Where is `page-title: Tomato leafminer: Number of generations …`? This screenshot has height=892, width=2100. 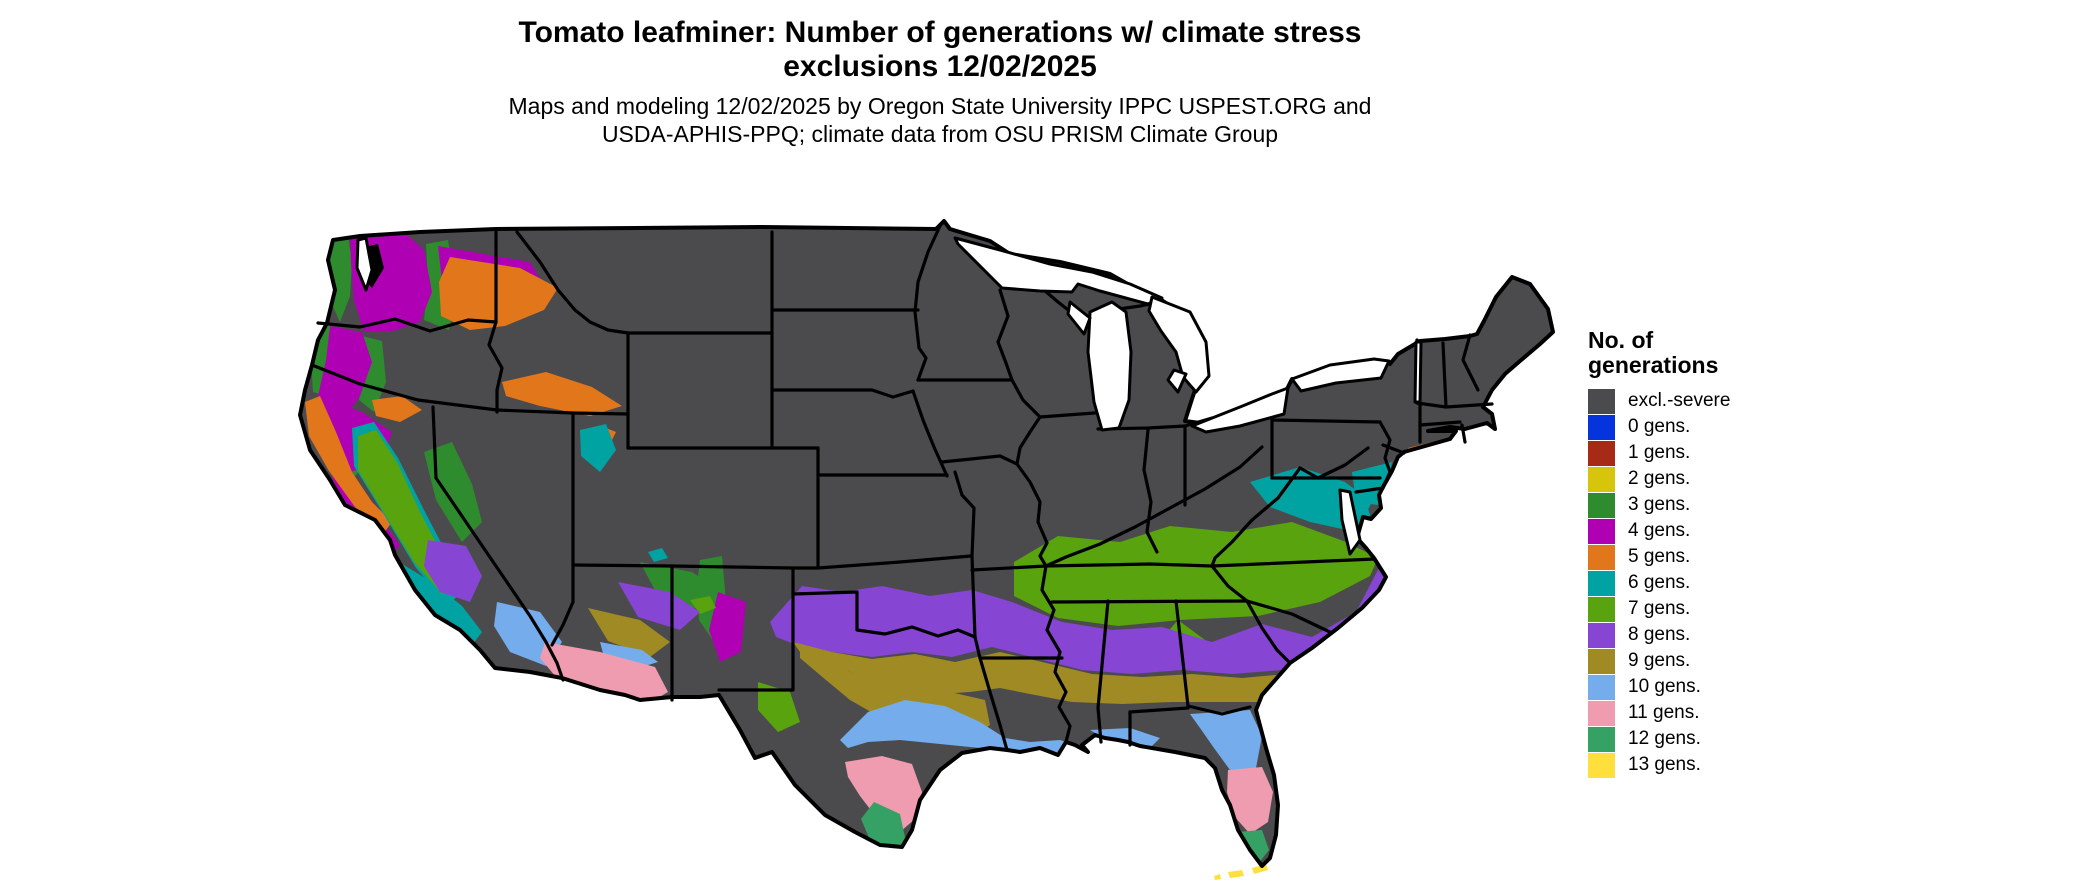 page-title: Tomato leafminer: Number of generations … is located at coordinates (940, 50).